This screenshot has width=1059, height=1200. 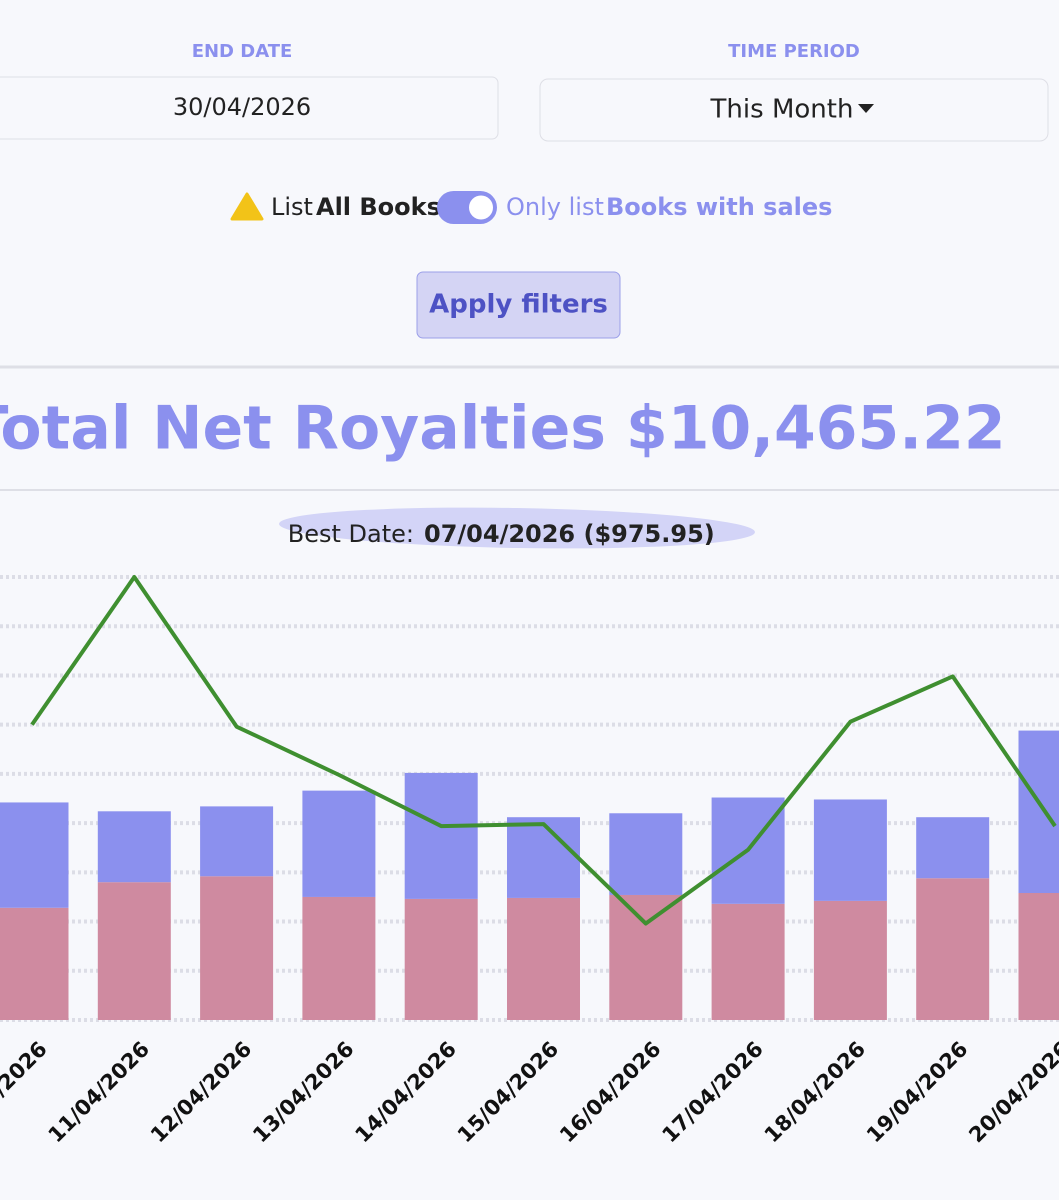 I want to click on x-tick-label: 17/04/2026, so click(x=712, y=1092).